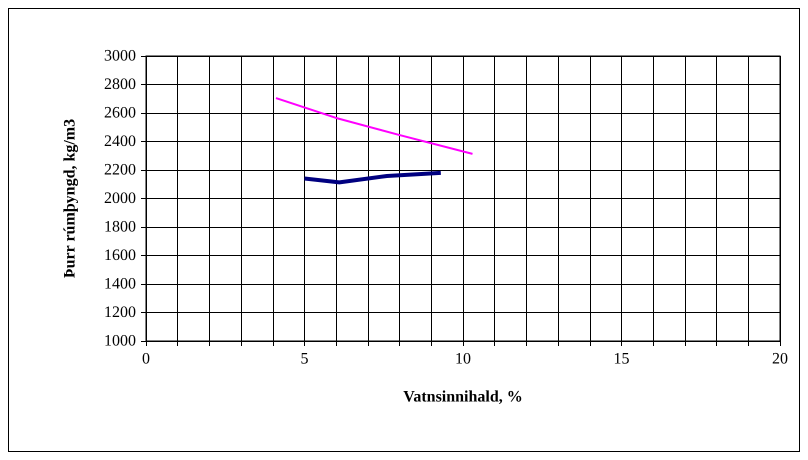 Image resolution: width=808 pixels, height=460 pixels. What do you see at coordinates (304, 359) in the screenshot?
I see `x-tick-label: 5` at bounding box center [304, 359].